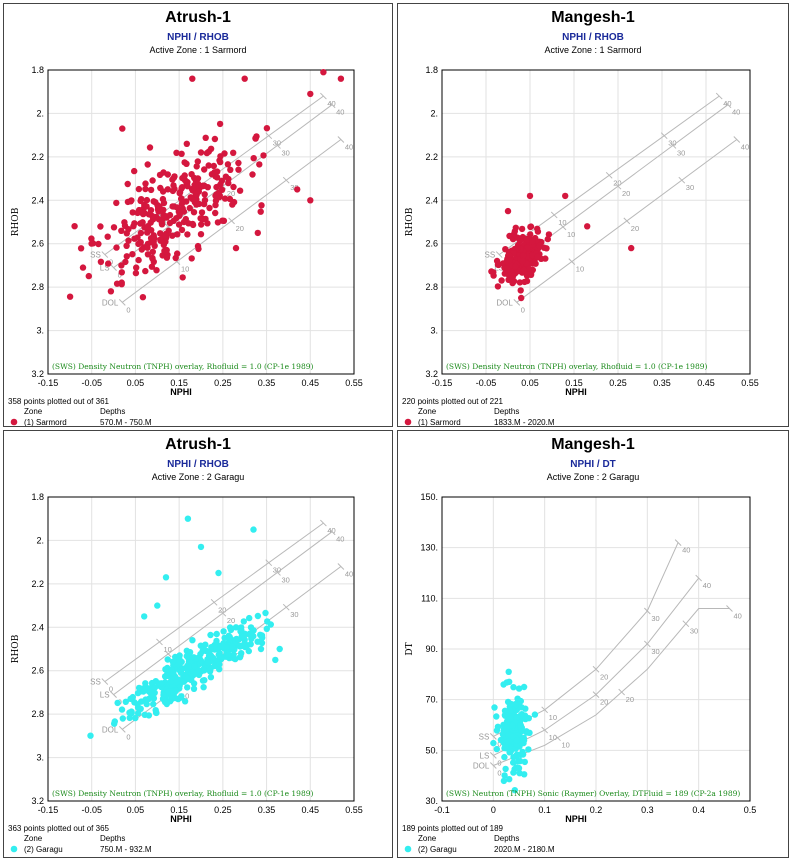  I want to click on x-tick-label: 0.35, so click(267, 383).